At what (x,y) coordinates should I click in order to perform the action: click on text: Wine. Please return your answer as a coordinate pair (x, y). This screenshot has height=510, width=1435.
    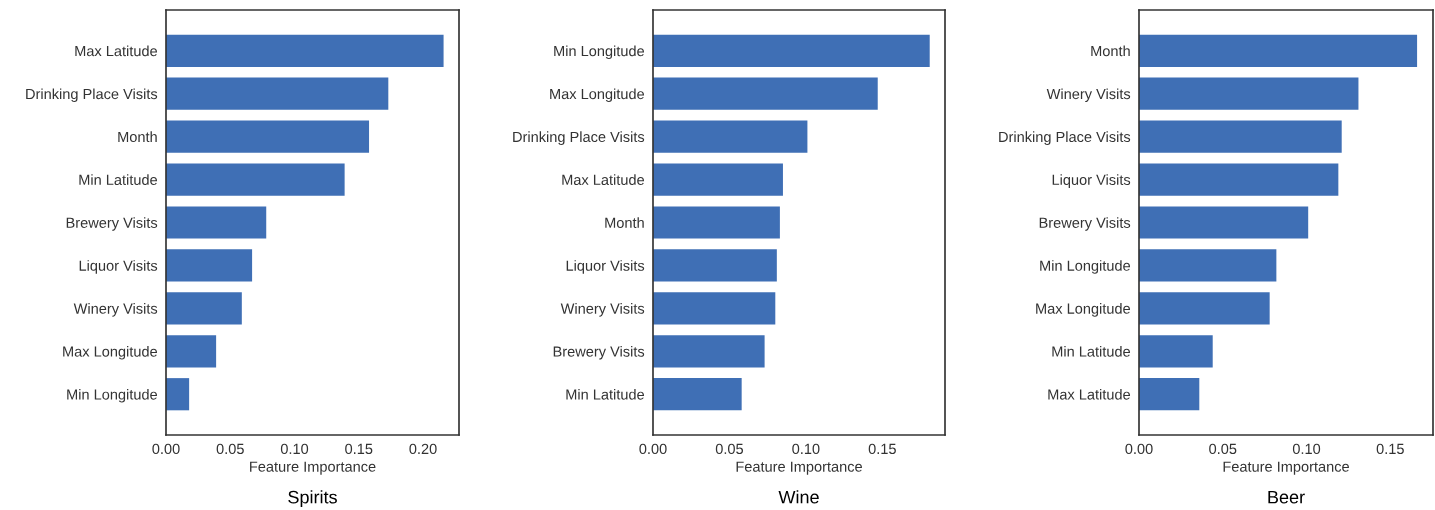
    Looking at the image, I should click on (798, 497).